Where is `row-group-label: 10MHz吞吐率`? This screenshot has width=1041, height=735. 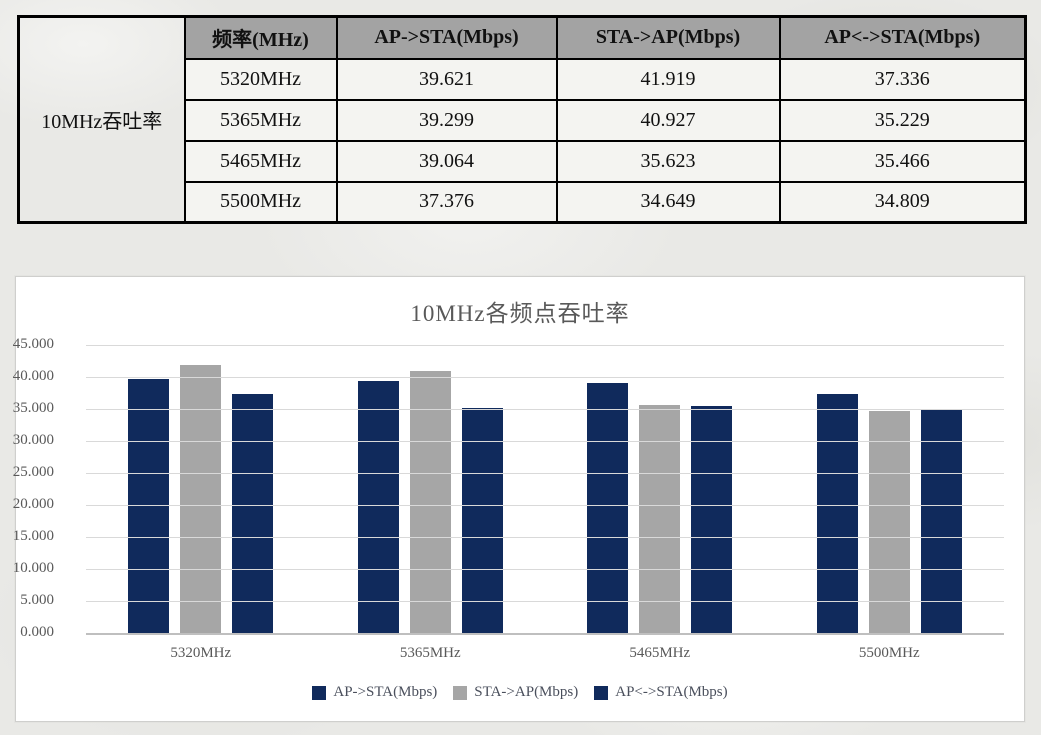 row-group-label: 10MHz吞吐率 is located at coordinates (101, 119).